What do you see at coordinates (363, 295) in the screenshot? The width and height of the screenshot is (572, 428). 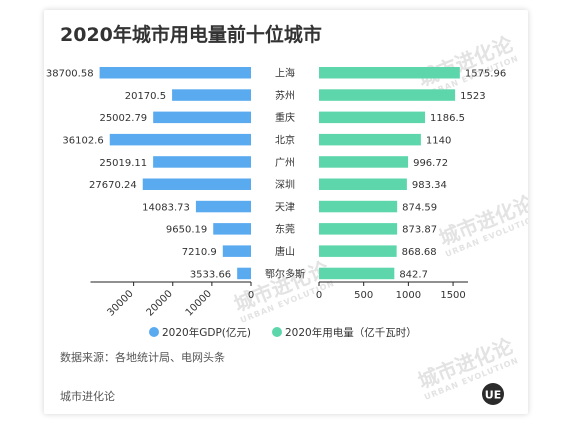 I see `electricity-tick-label: 500` at bounding box center [363, 295].